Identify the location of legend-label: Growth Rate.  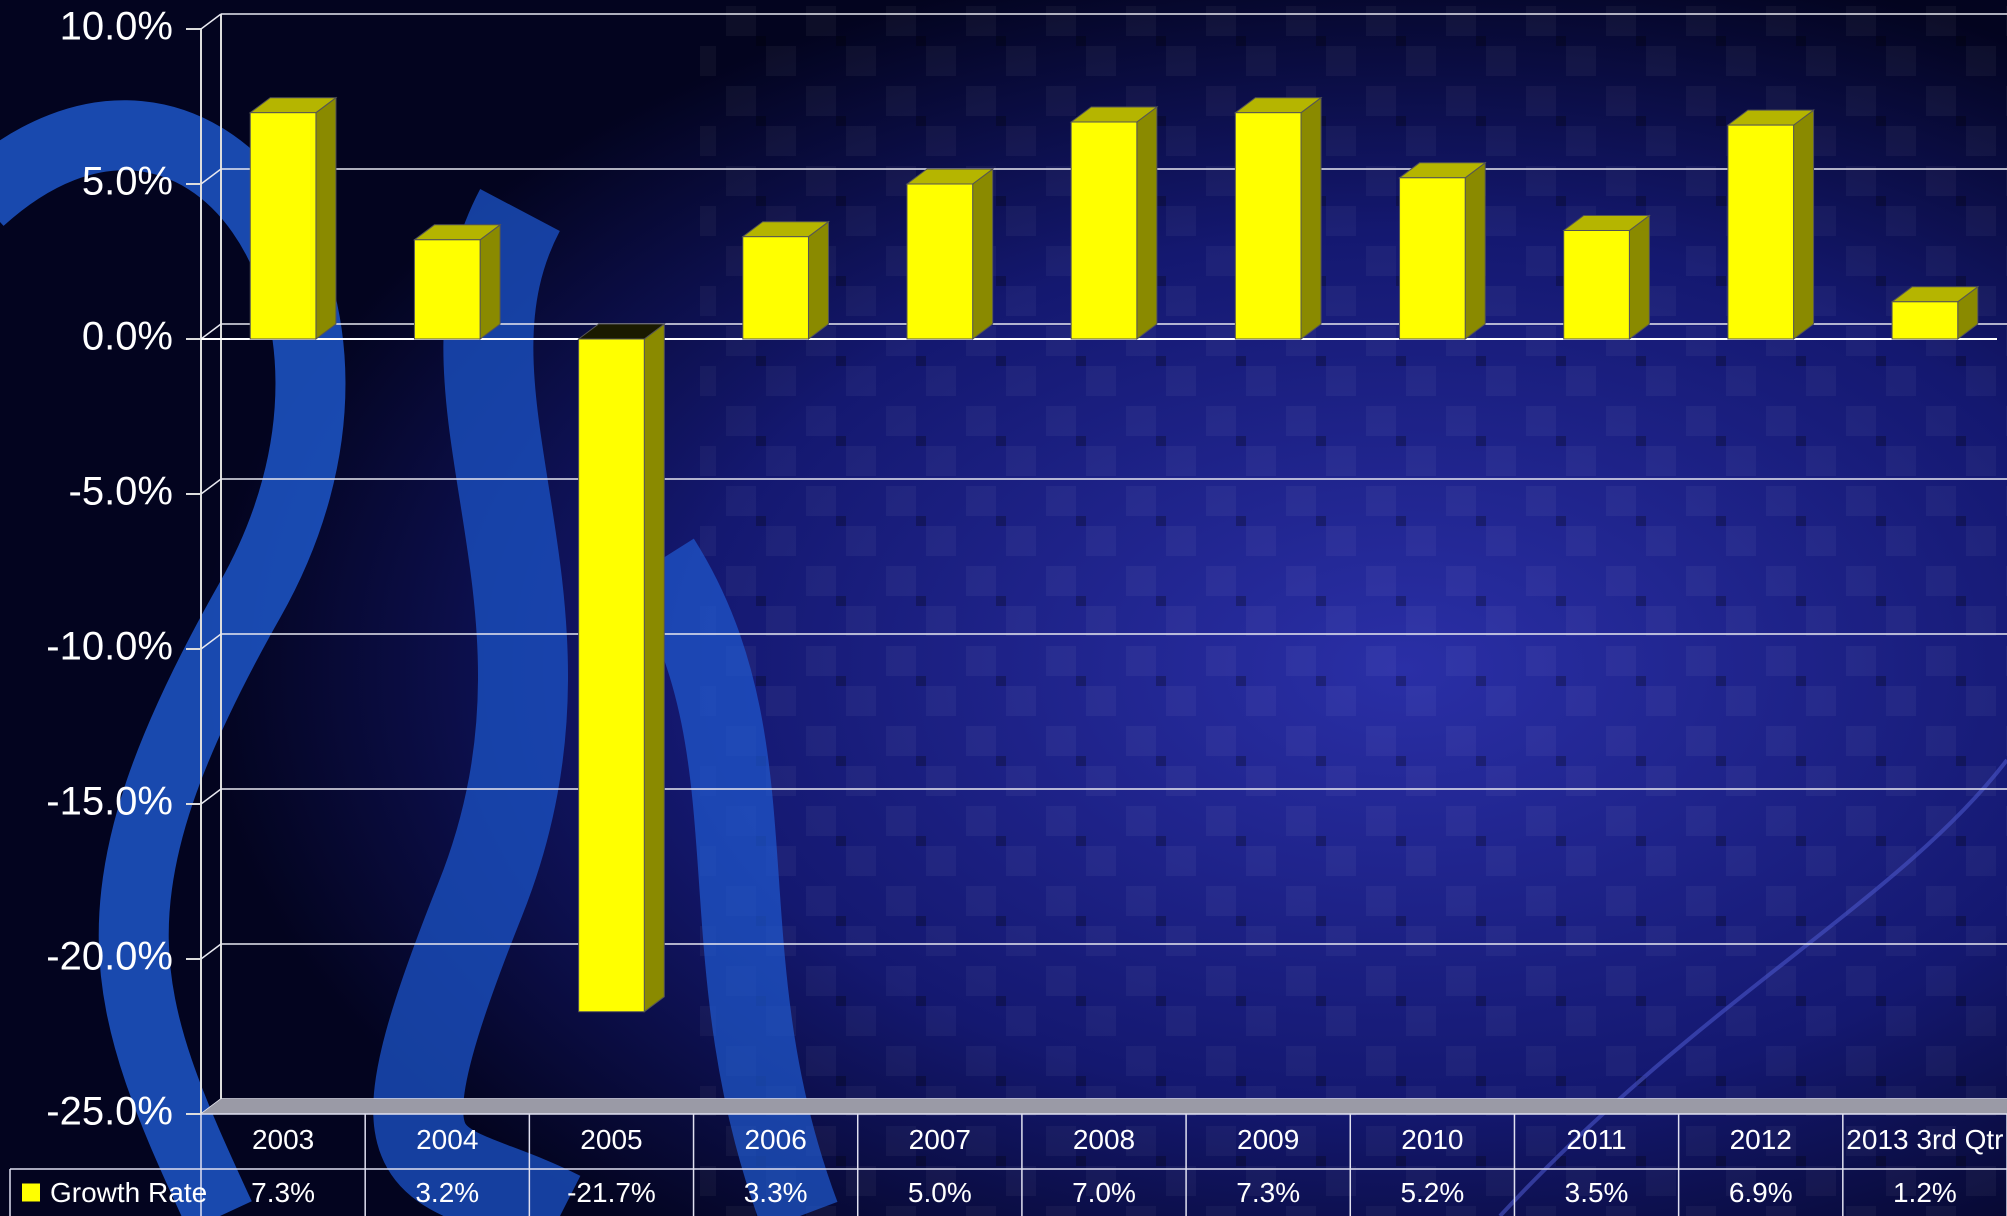
(128, 1192).